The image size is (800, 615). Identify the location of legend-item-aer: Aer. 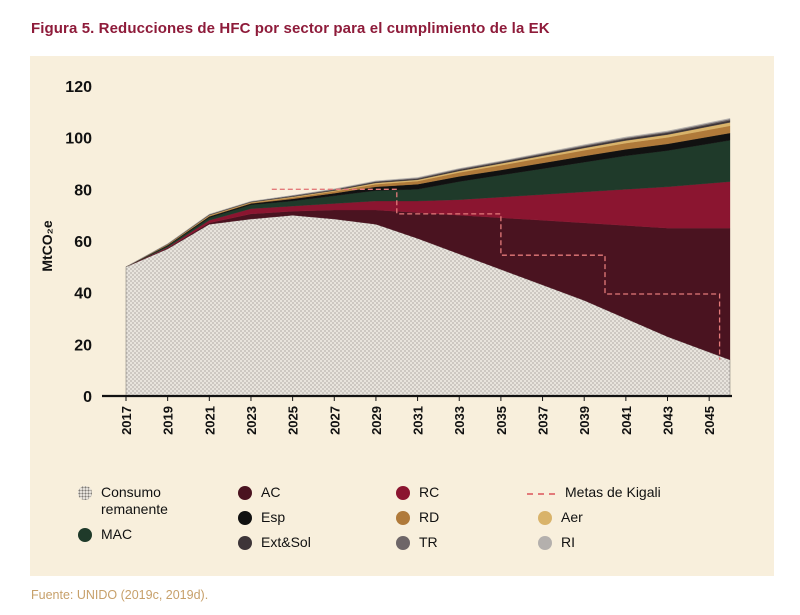
(560, 517).